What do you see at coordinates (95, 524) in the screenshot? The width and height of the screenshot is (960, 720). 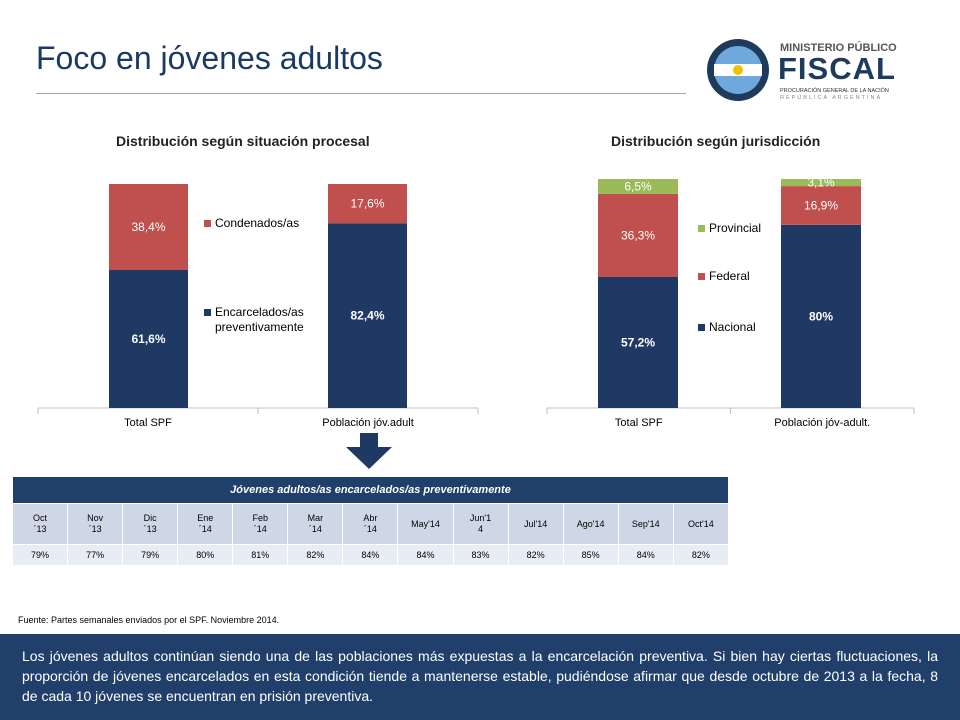 I see `table-header-cell: Nov ´13` at bounding box center [95, 524].